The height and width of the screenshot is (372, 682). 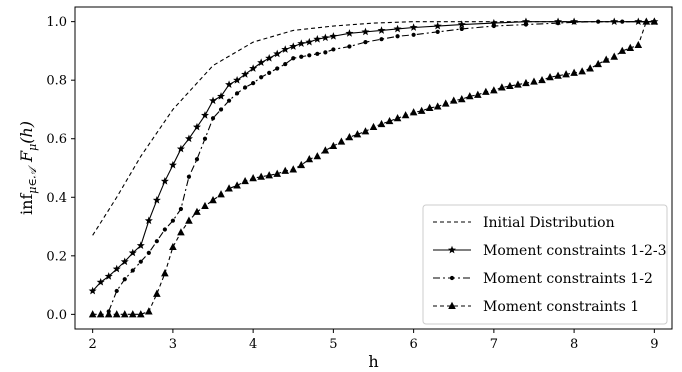 I want to click on x-tick-label: 5, so click(x=333, y=344).